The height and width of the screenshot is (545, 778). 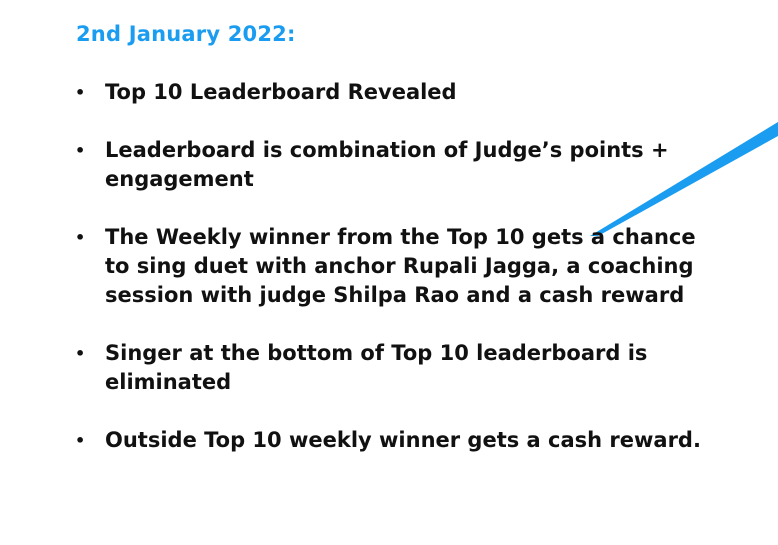 What do you see at coordinates (186, 34) in the screenshot?
I see `date-heading: 2nd January 2022:` at bounding box center [186, 34].